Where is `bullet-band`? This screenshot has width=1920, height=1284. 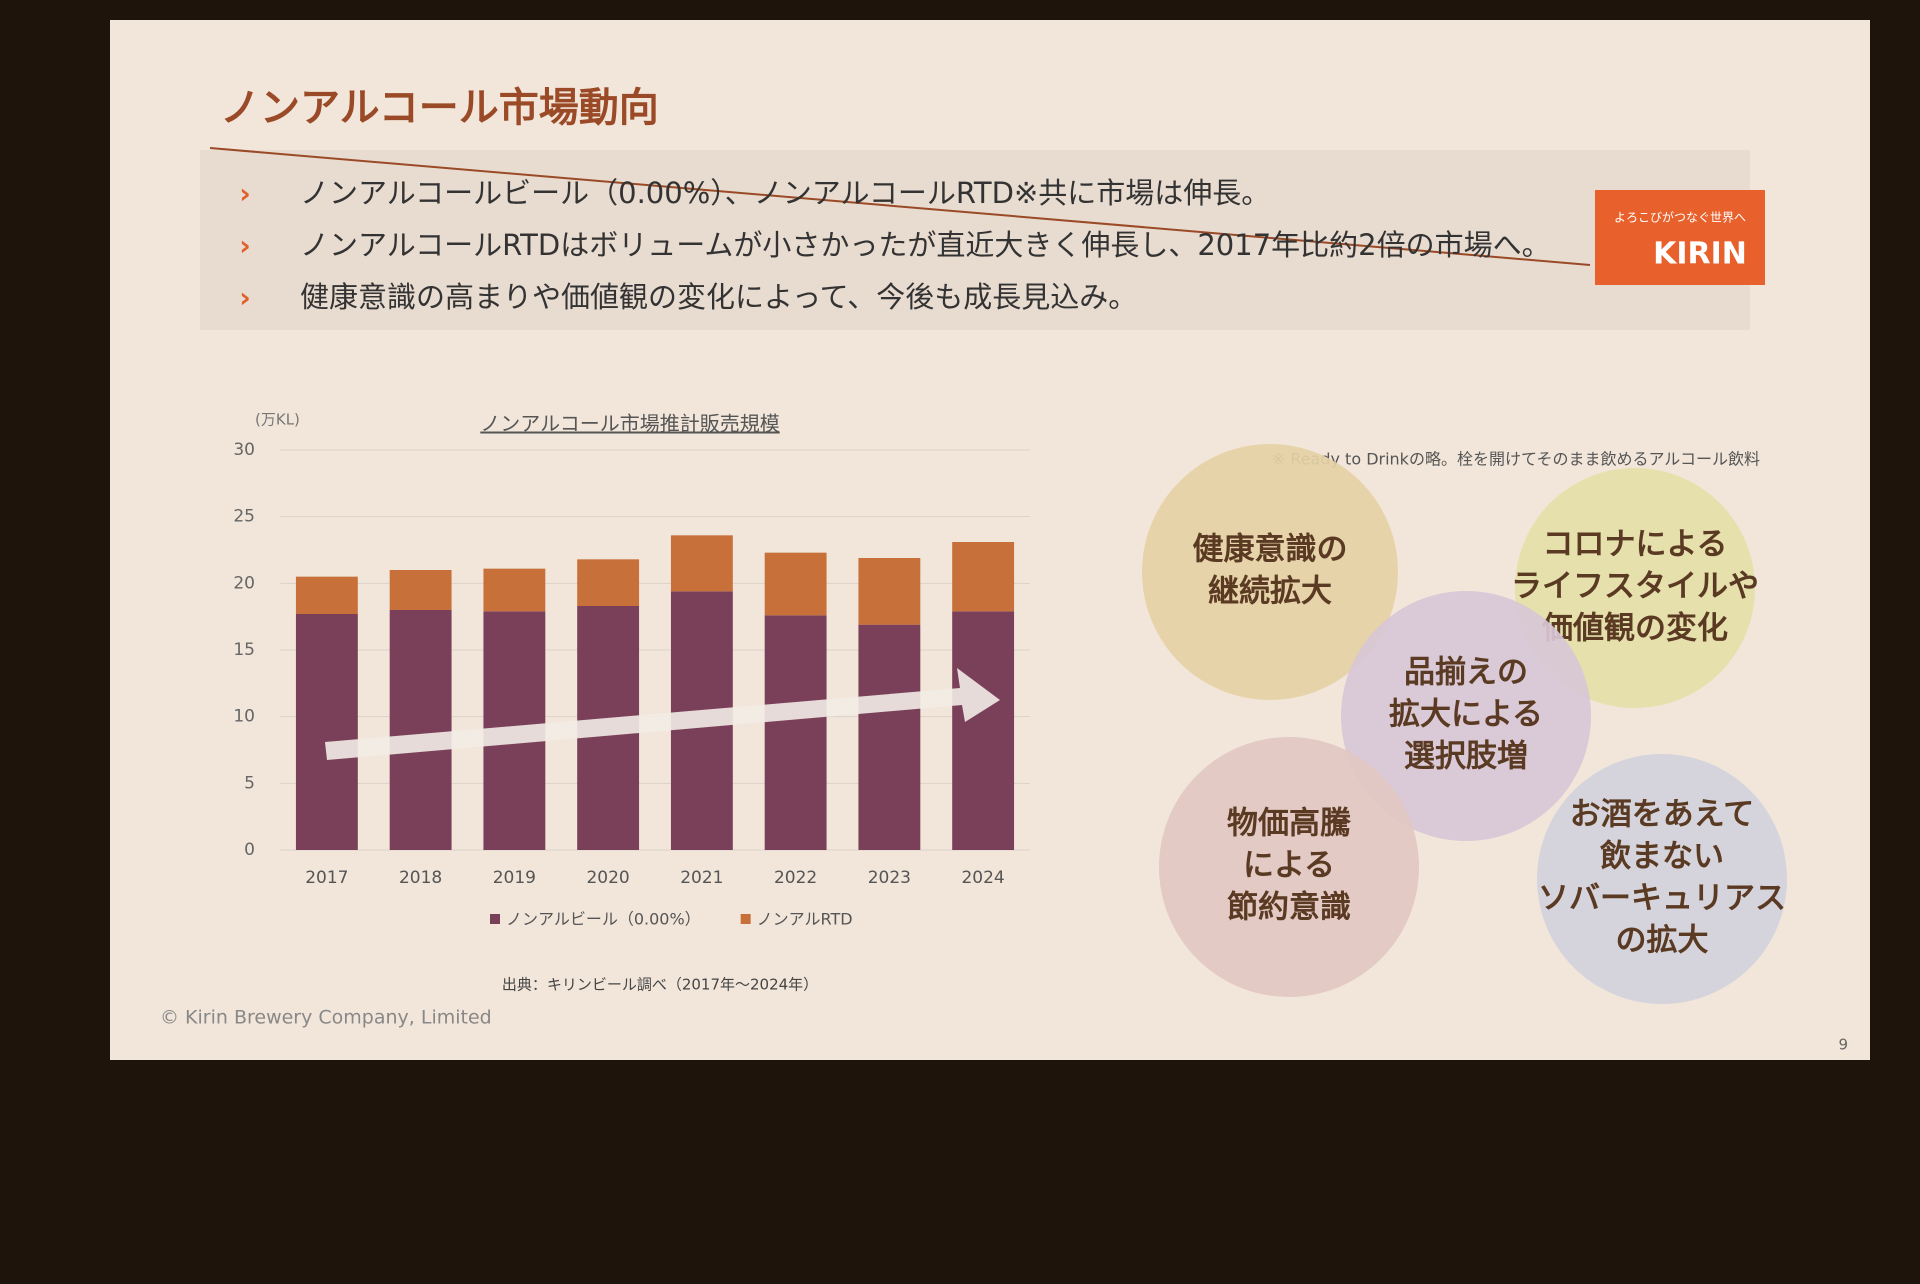
bullet-band is located at coordinates (975, 240).